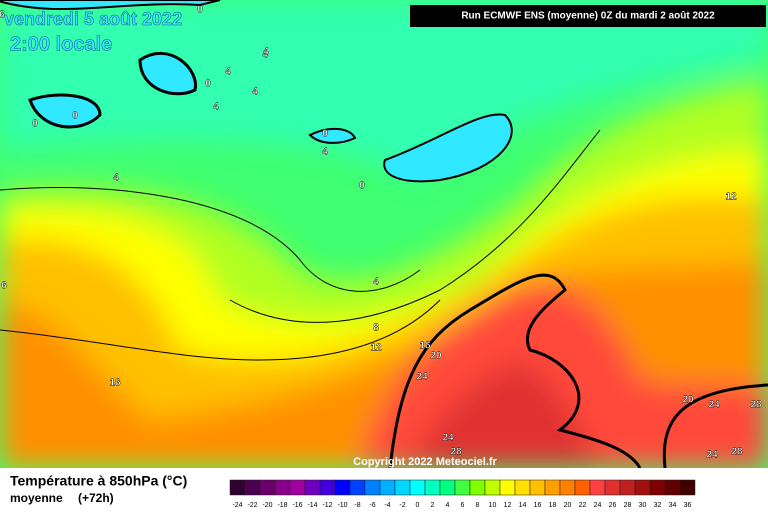  What do you see at coordinates (252, 505) in the screenshot?
I see `scale-label: -22` at bounding box center [252, 505].